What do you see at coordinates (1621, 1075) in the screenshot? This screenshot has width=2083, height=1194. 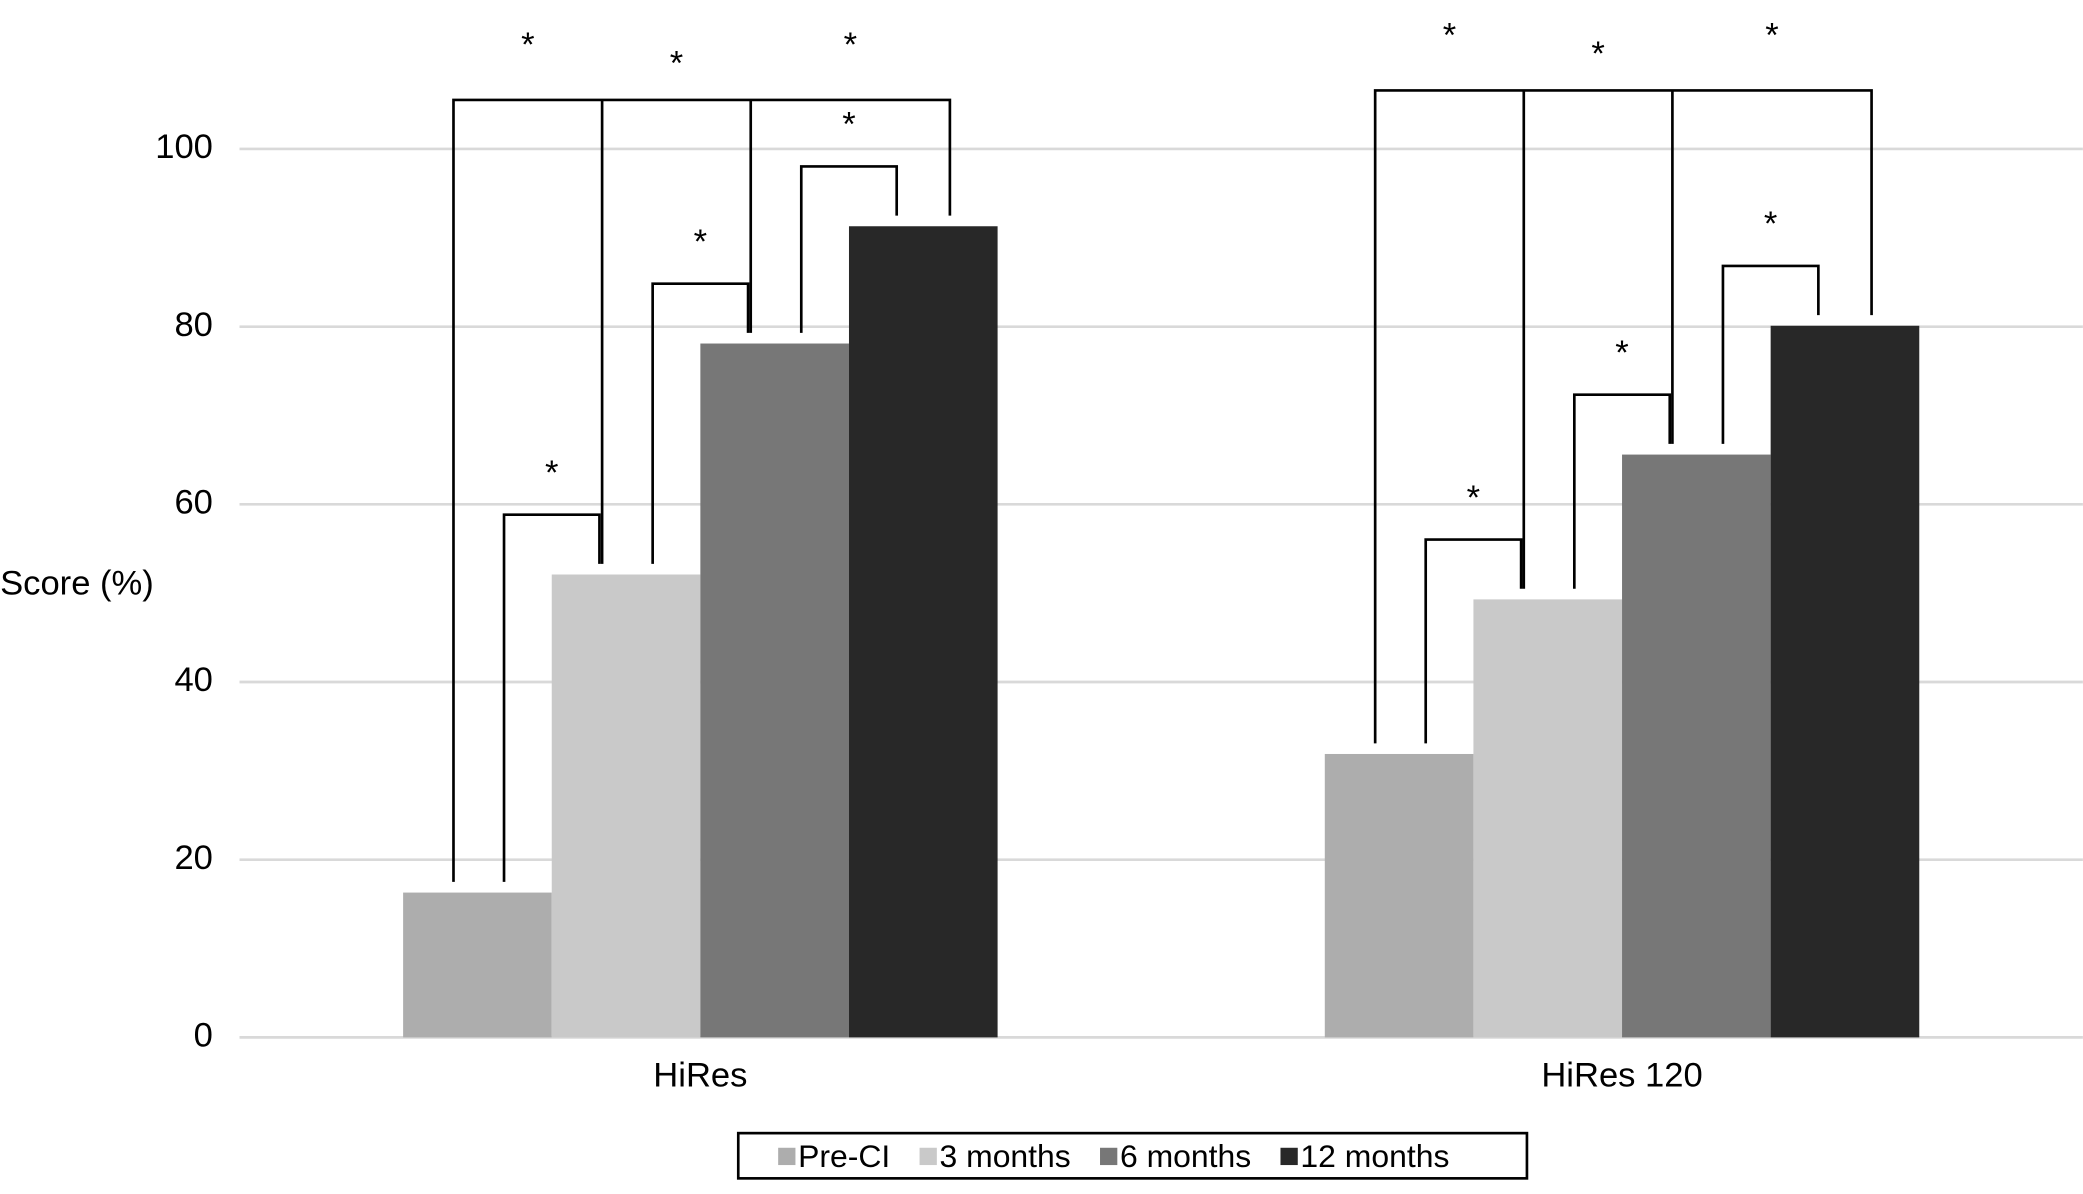 I see `x-tick-label: HiRes 120` at bounding box center [1621, 1075].